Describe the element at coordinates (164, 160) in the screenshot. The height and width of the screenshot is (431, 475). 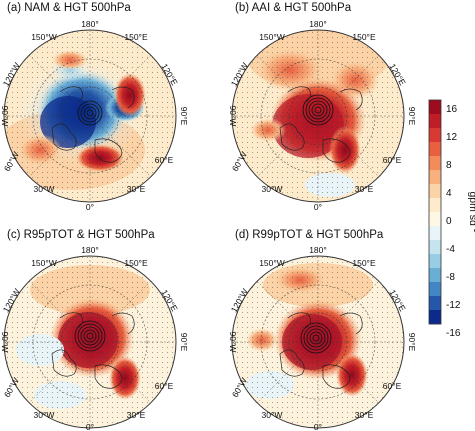
I see `panel-a-lon-60e: 60°E` at that location.